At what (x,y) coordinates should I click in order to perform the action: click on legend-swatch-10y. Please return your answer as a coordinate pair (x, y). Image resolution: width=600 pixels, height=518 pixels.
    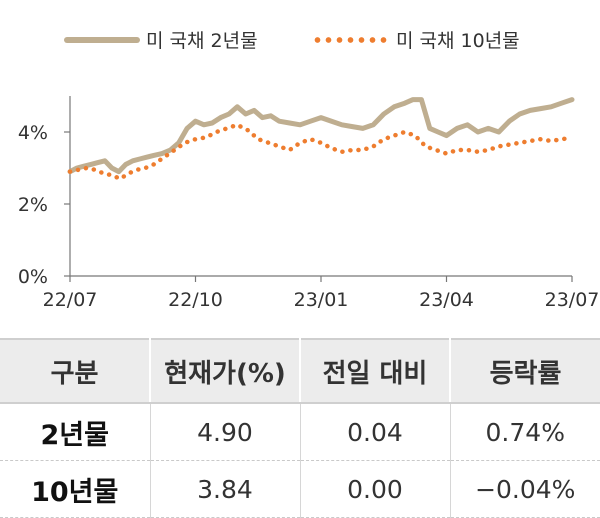
    Looking at the image, I should click on (350, 39).